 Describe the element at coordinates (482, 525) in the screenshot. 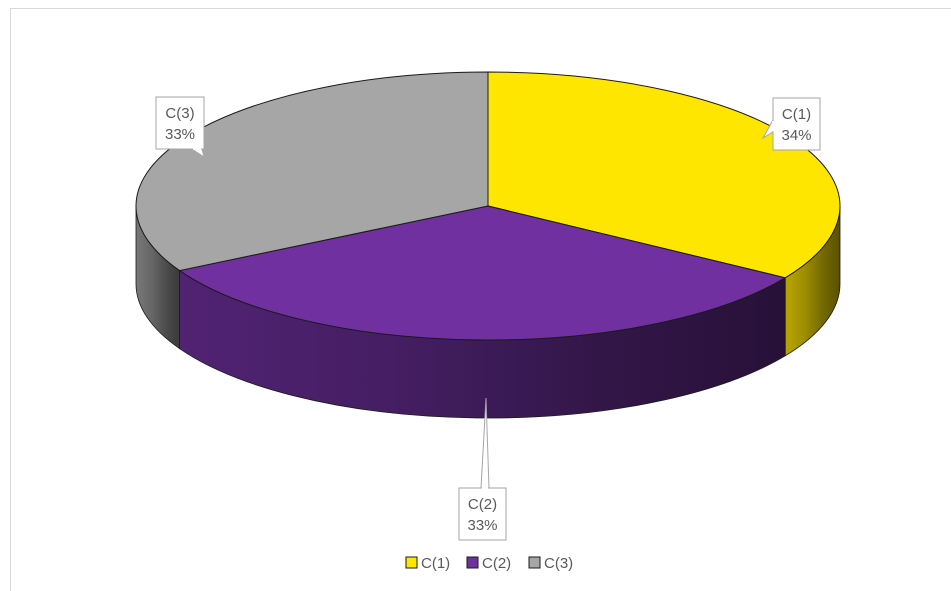

I see `label-percent-c2: 33%` at that location.